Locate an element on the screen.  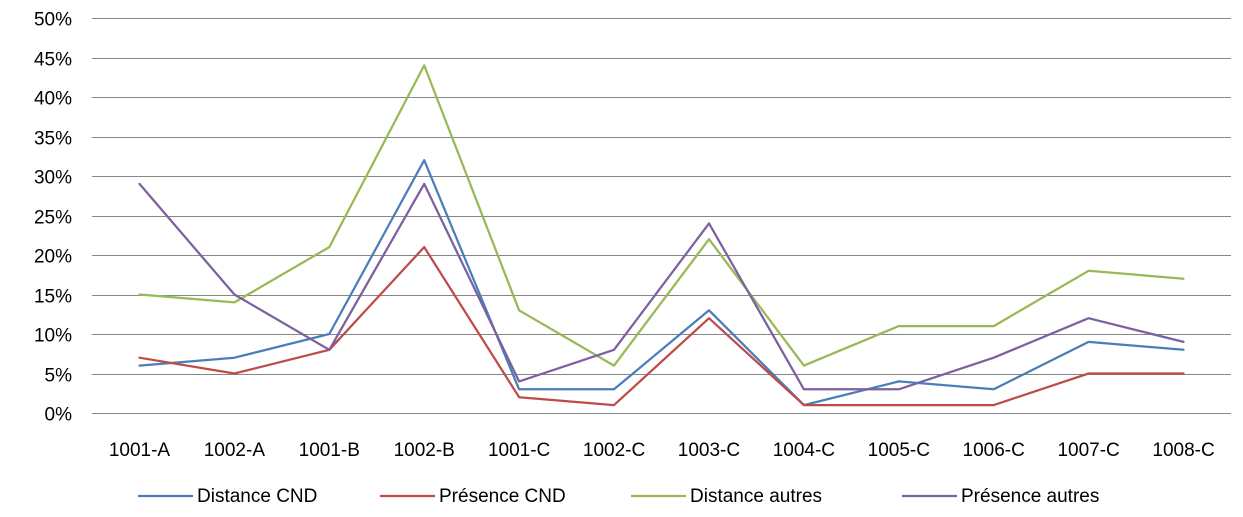
legend-label: Distance CND is located at coordinates (257, 496).